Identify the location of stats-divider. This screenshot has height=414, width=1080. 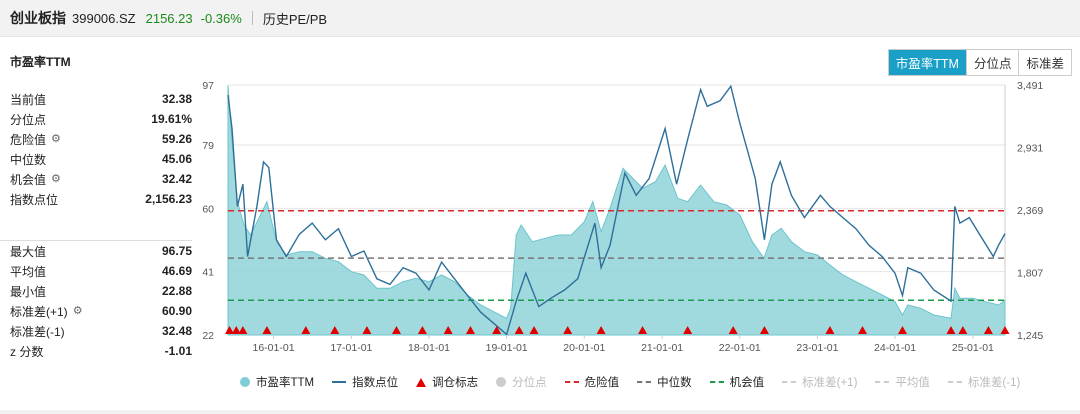
(96, 240).